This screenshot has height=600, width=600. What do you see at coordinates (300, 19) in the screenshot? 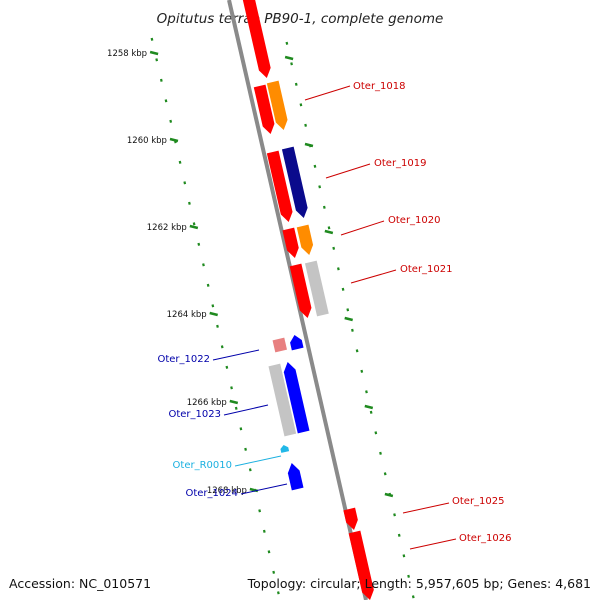
I see `map-title: Opitutus terrae PB90-1, complete genome` at bounding box center [300, 19].